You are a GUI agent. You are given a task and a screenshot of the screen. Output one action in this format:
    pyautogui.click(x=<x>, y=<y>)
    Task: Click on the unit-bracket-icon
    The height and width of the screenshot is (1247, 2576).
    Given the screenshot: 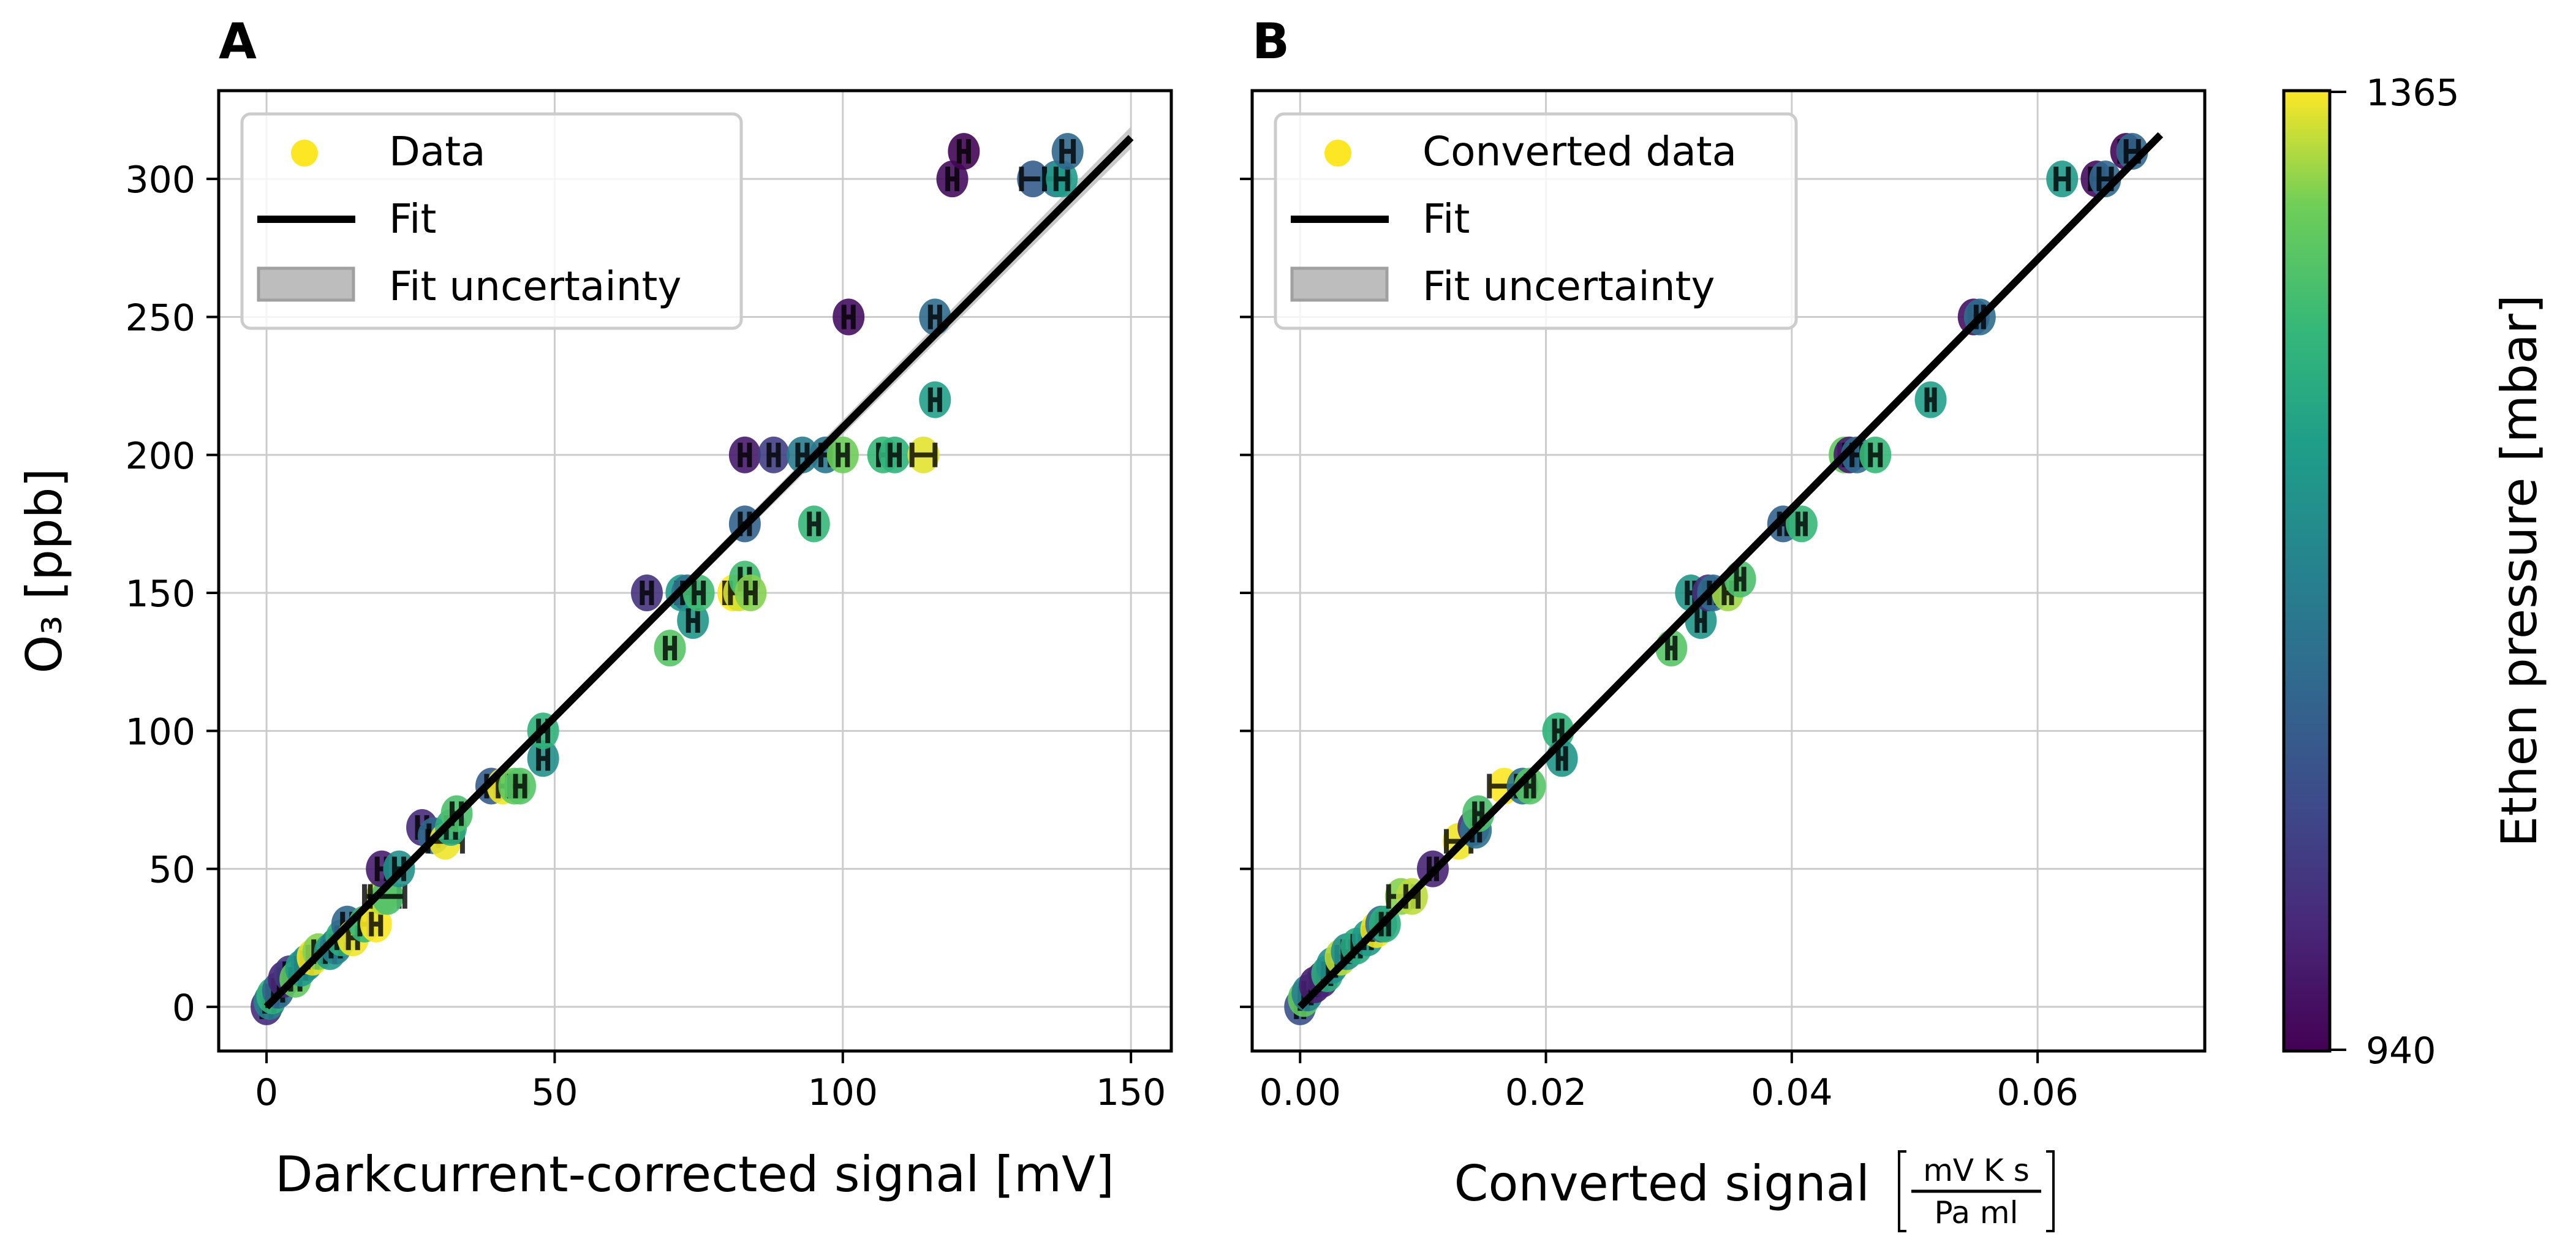 What is the action you would take?
    pyautogui.click(x=1976, y=1191)
    